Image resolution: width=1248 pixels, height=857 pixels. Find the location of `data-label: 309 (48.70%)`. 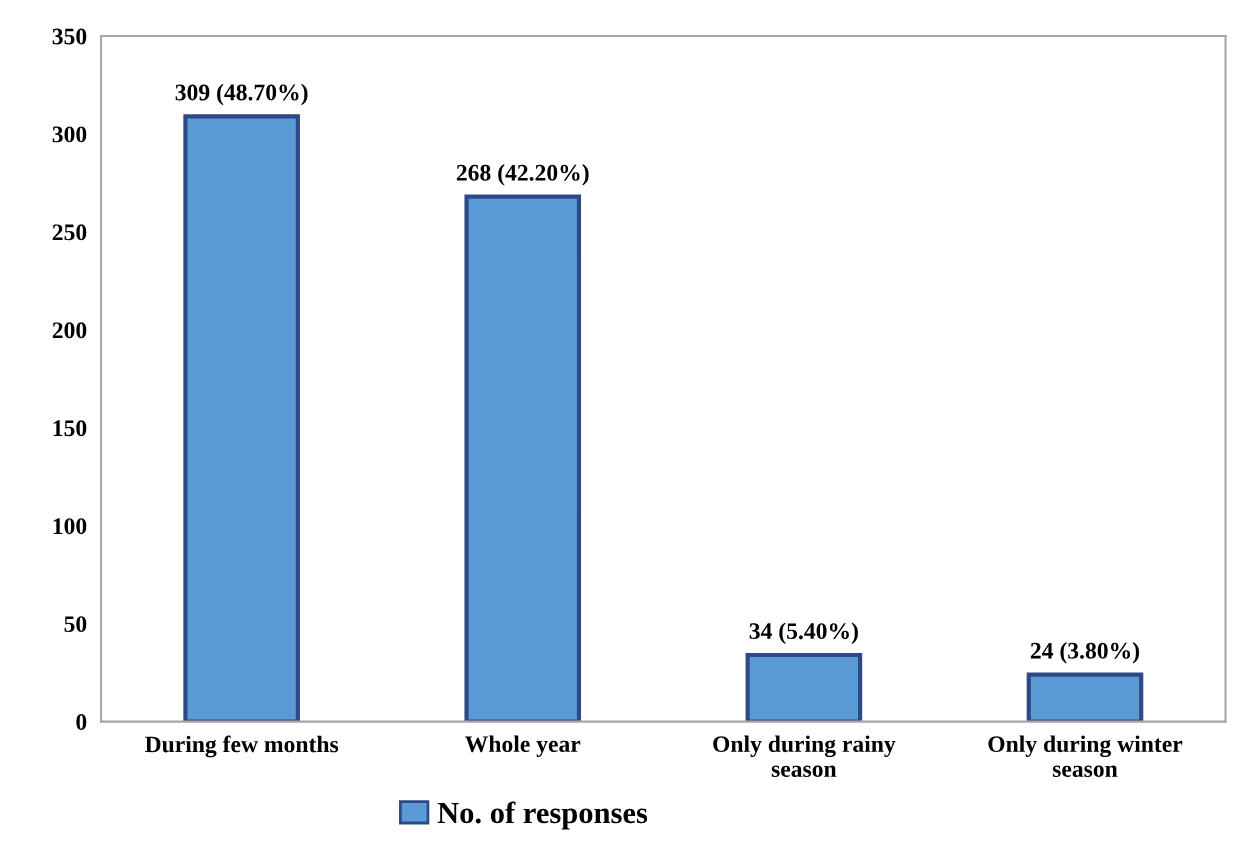

data-label: 309 (48.70%) is located at coordinates (241, 94).